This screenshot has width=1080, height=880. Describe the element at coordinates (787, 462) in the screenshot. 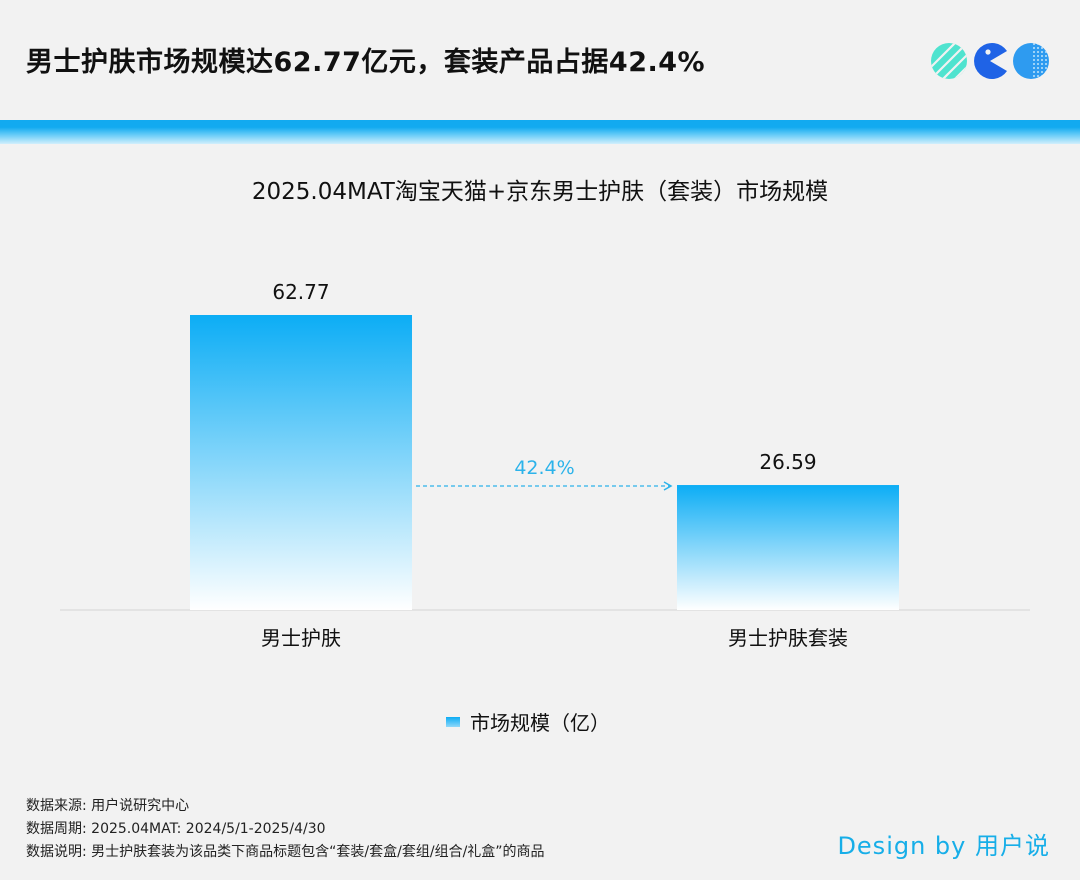

I see `data-label: 26.59` at that location.